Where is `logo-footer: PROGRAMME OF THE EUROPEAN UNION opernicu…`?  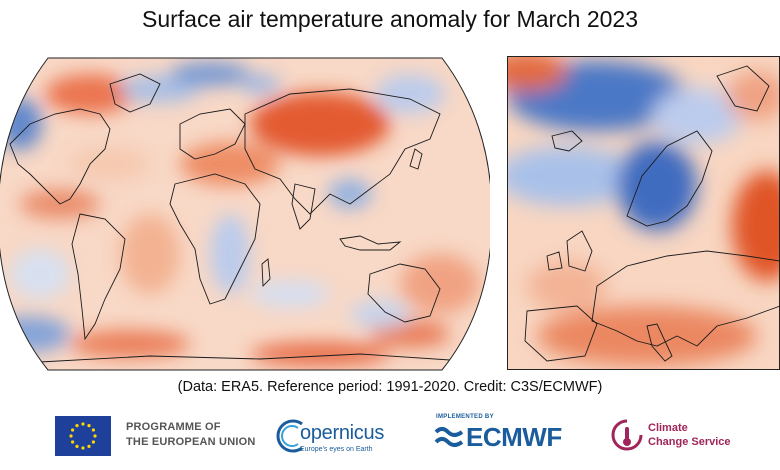
logo-footer: PROGRAMME OF THE EUROPEAN UNION opernicu… is located at coordinates (390, 439).